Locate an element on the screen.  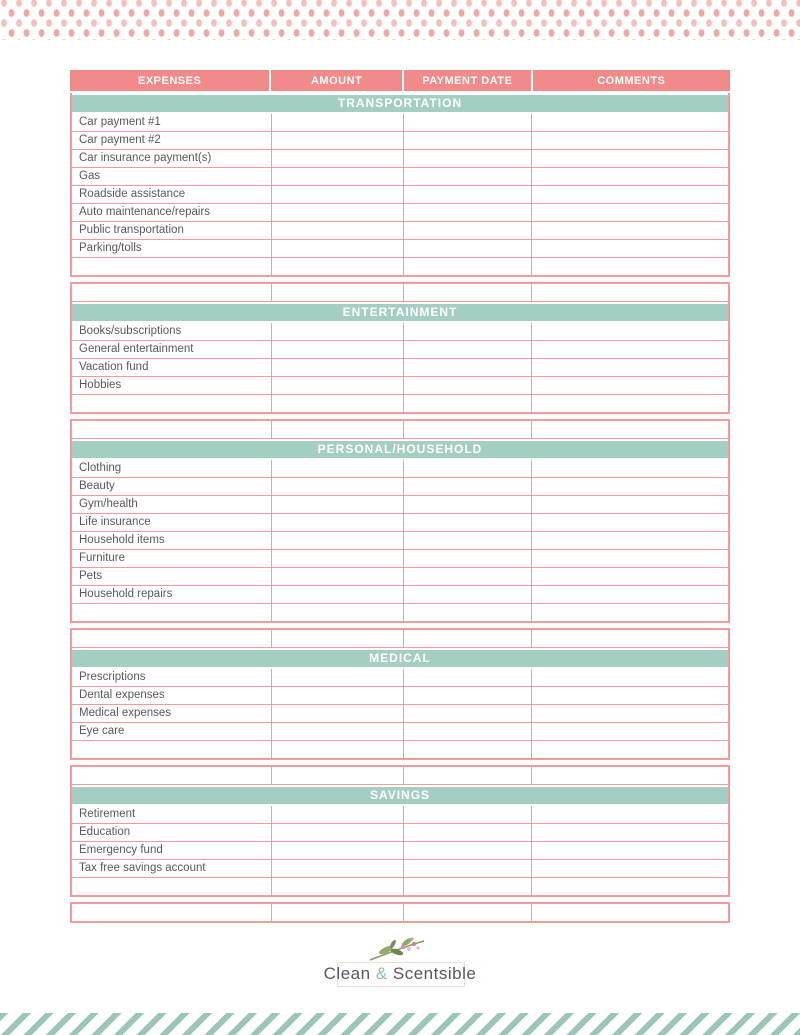
expense-cell: Eye care is located at coordinates (172, 731).